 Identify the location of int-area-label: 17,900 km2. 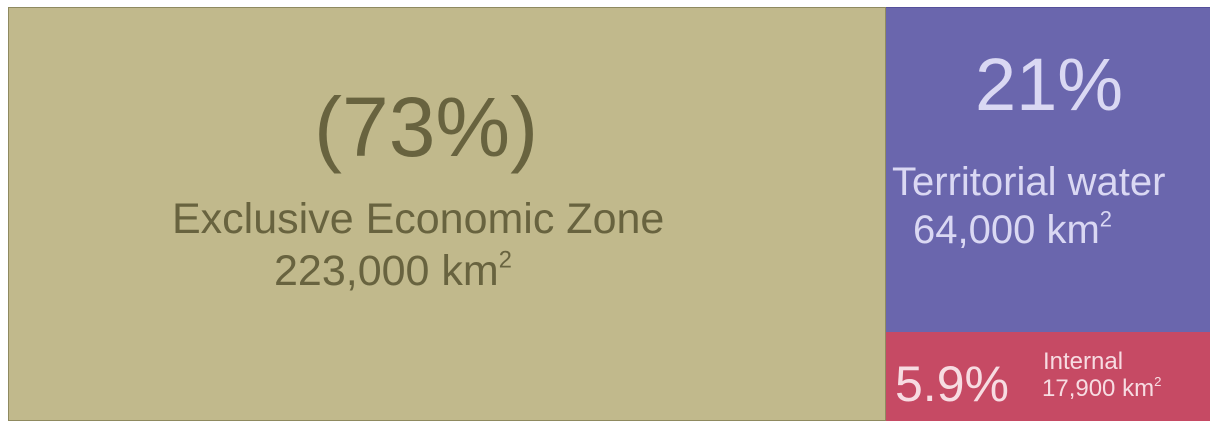
(1102, 388).